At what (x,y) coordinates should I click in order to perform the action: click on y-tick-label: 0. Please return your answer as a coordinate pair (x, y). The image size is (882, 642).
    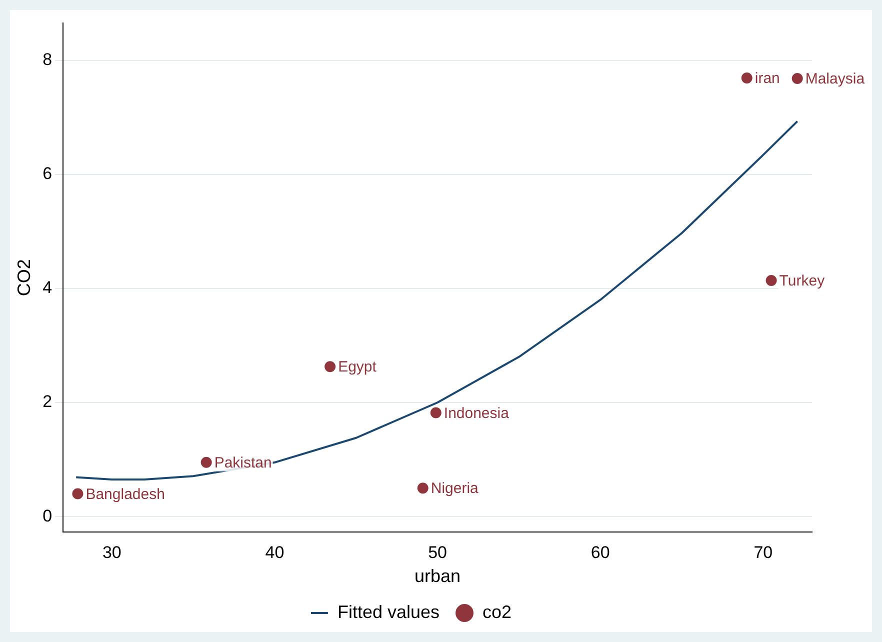
    Looking at the image, I should click on (47, 516).